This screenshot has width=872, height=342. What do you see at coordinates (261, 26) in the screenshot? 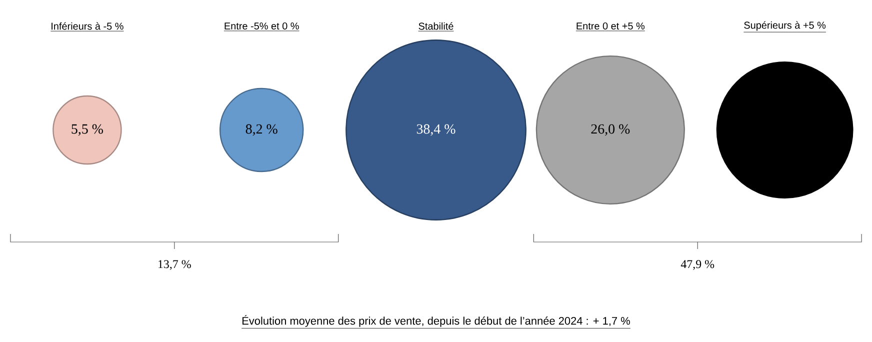
I see `category-label: Entre -5% et 0 %` at bounding box center [261, 26].